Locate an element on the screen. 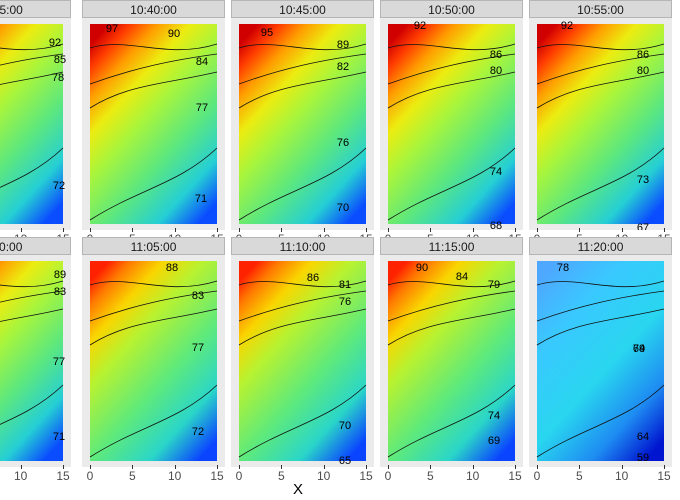 The image size is (680, 500). facet-strip-label: 11:05:00 is located at coordinates (153, 247).